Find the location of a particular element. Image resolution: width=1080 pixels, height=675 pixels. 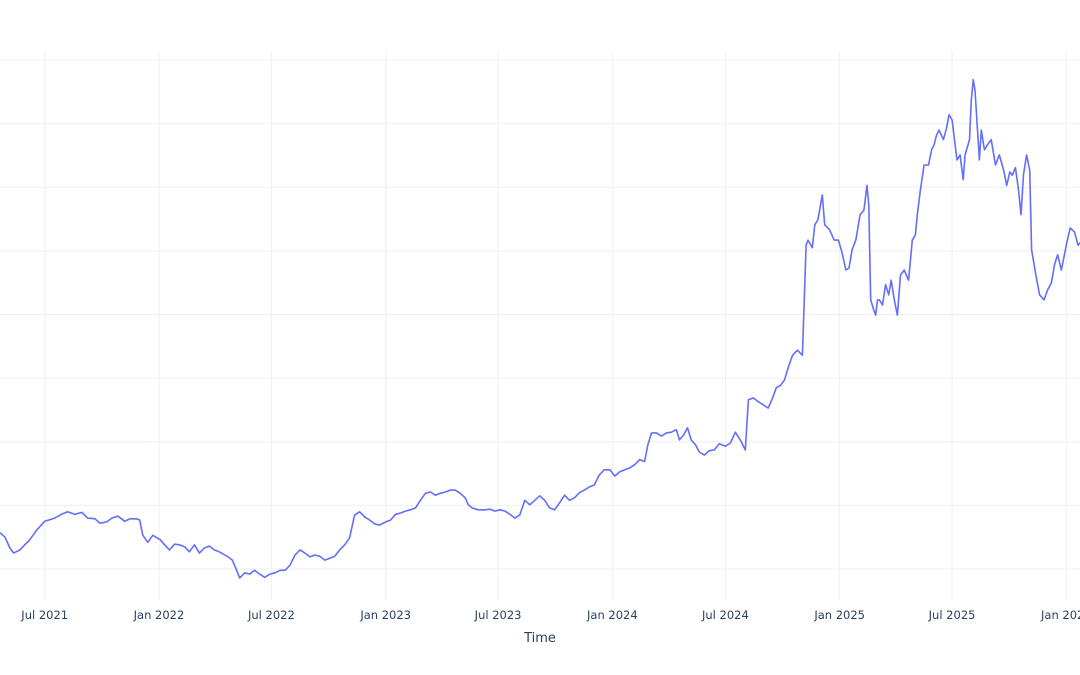

x-axis-title: Time is located at coordinates (539, 638).